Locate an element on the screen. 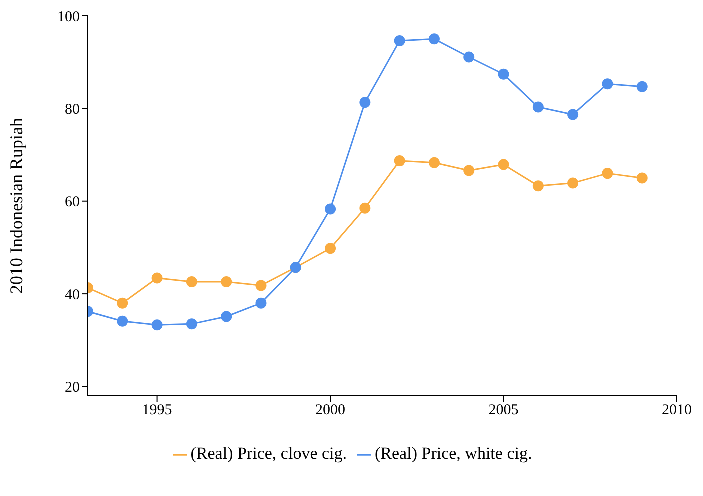 The width and height of the screenshot is (703, 496). x-tick-label: 1995 is located at coordinates (157, 410).